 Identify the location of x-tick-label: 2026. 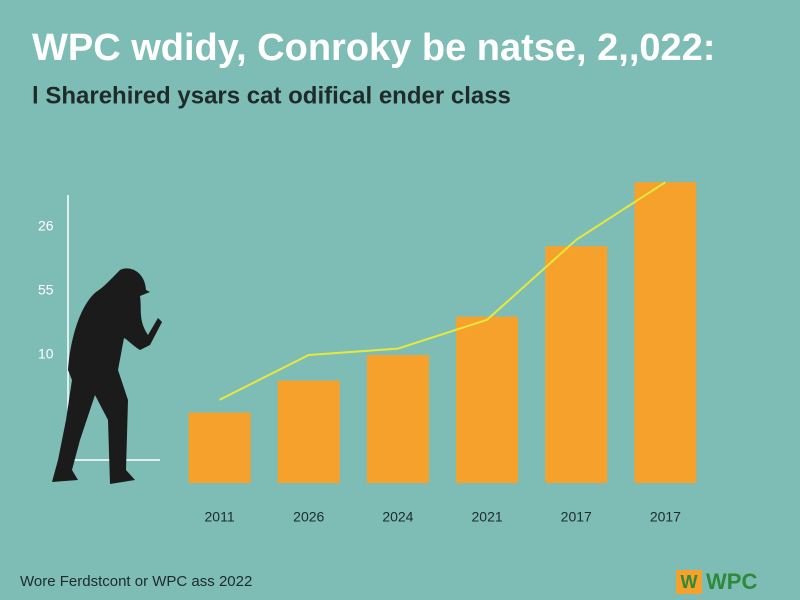
(308, 517).